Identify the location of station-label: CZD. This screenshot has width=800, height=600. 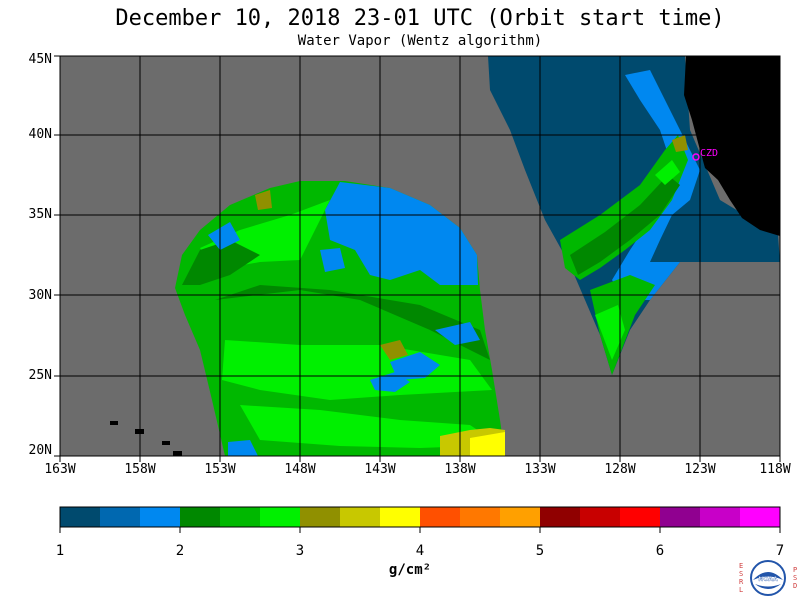
(709, 153).